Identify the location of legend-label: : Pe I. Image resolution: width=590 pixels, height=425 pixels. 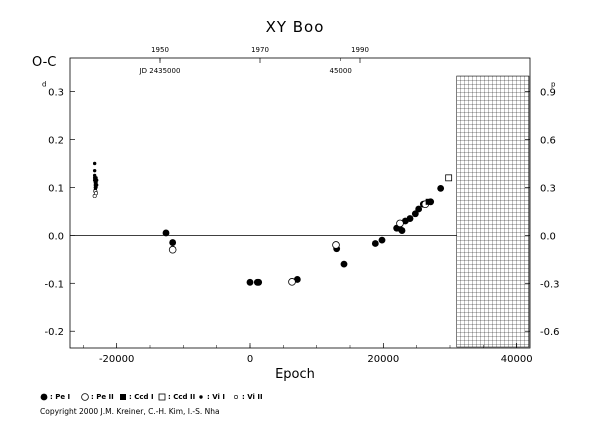
(60, 397).